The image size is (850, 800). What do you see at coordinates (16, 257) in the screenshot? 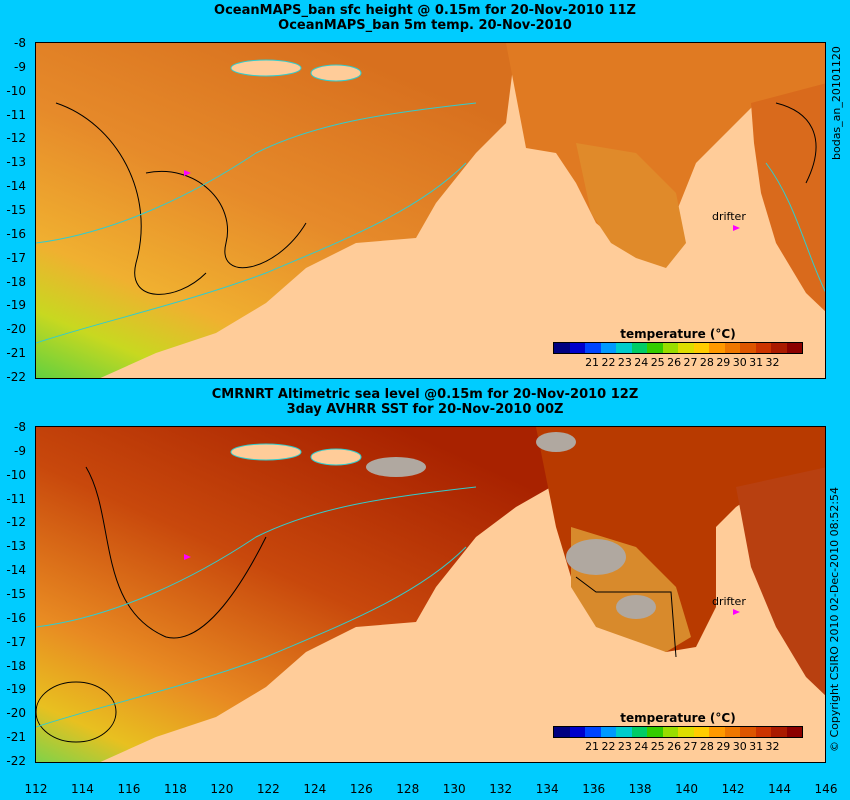
I see `panel1-y-tick-label: -17` at bounding box center [16, 257].